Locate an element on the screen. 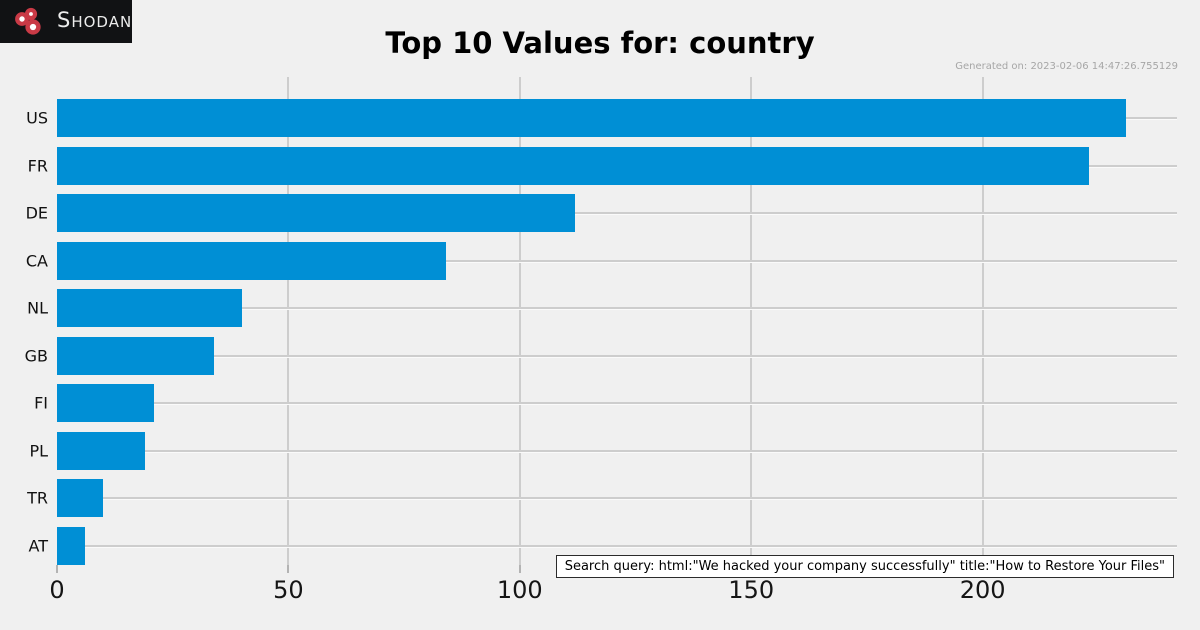 The width and height of the screenshot is (1200, 630). shodan-logo: Shodan is located at coordinates (66, 21).